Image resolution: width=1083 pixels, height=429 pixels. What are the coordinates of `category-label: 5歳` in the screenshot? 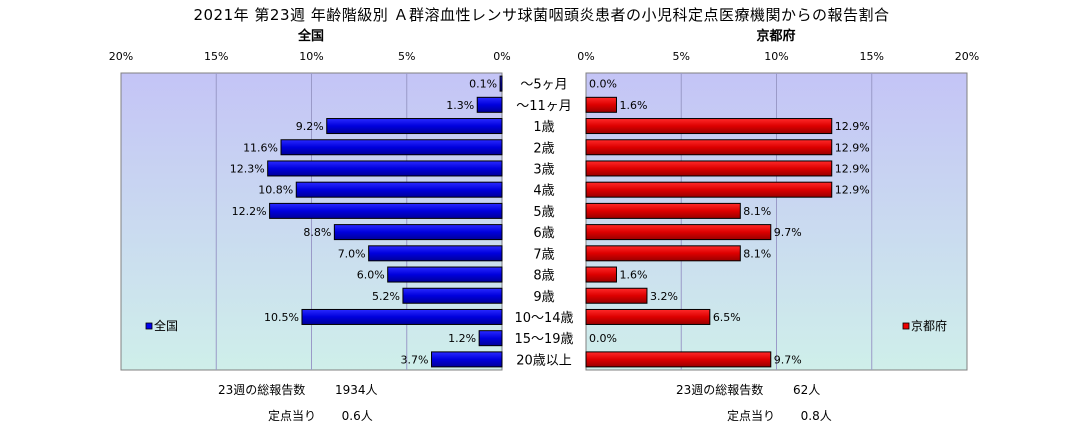 It's located at (543, 212).